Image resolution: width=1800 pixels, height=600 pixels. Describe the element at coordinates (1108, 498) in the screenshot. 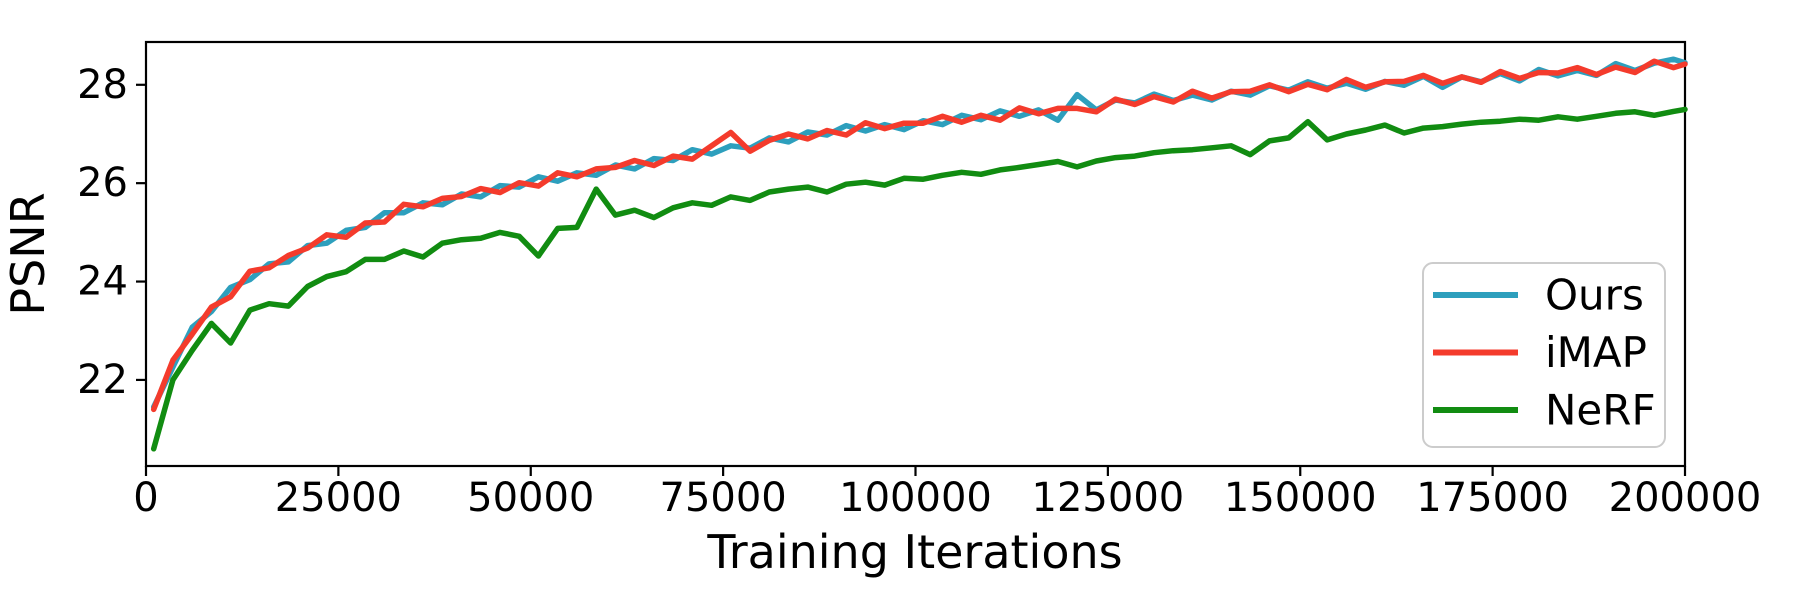

I see `x-tick-label: 125000` at that location.